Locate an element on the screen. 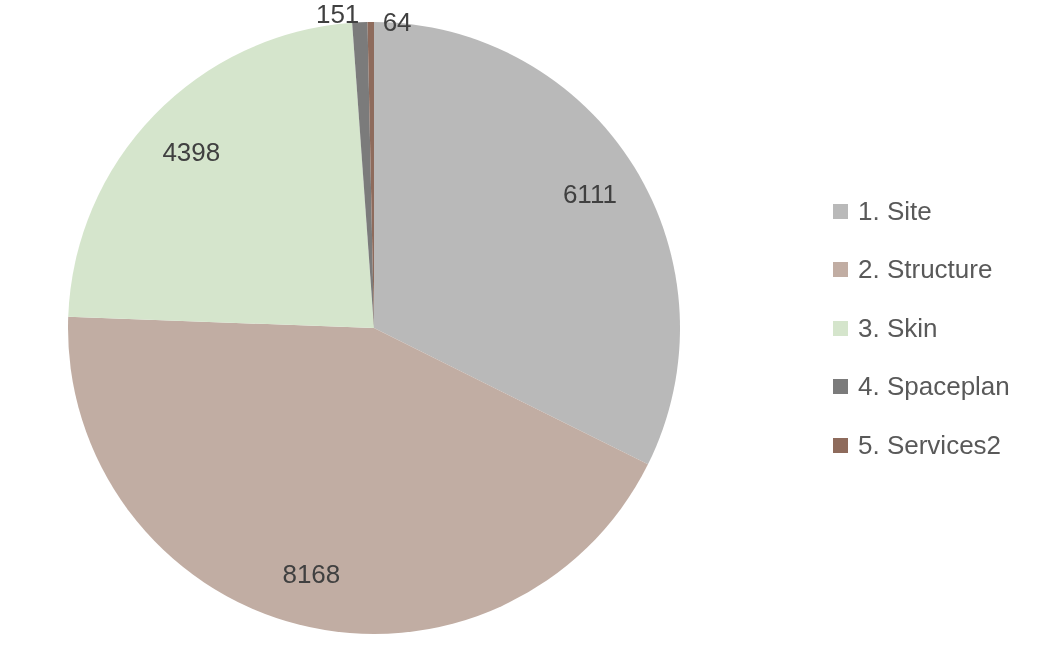  legend-label: 2. Structure is located at coordinates (925, 270).